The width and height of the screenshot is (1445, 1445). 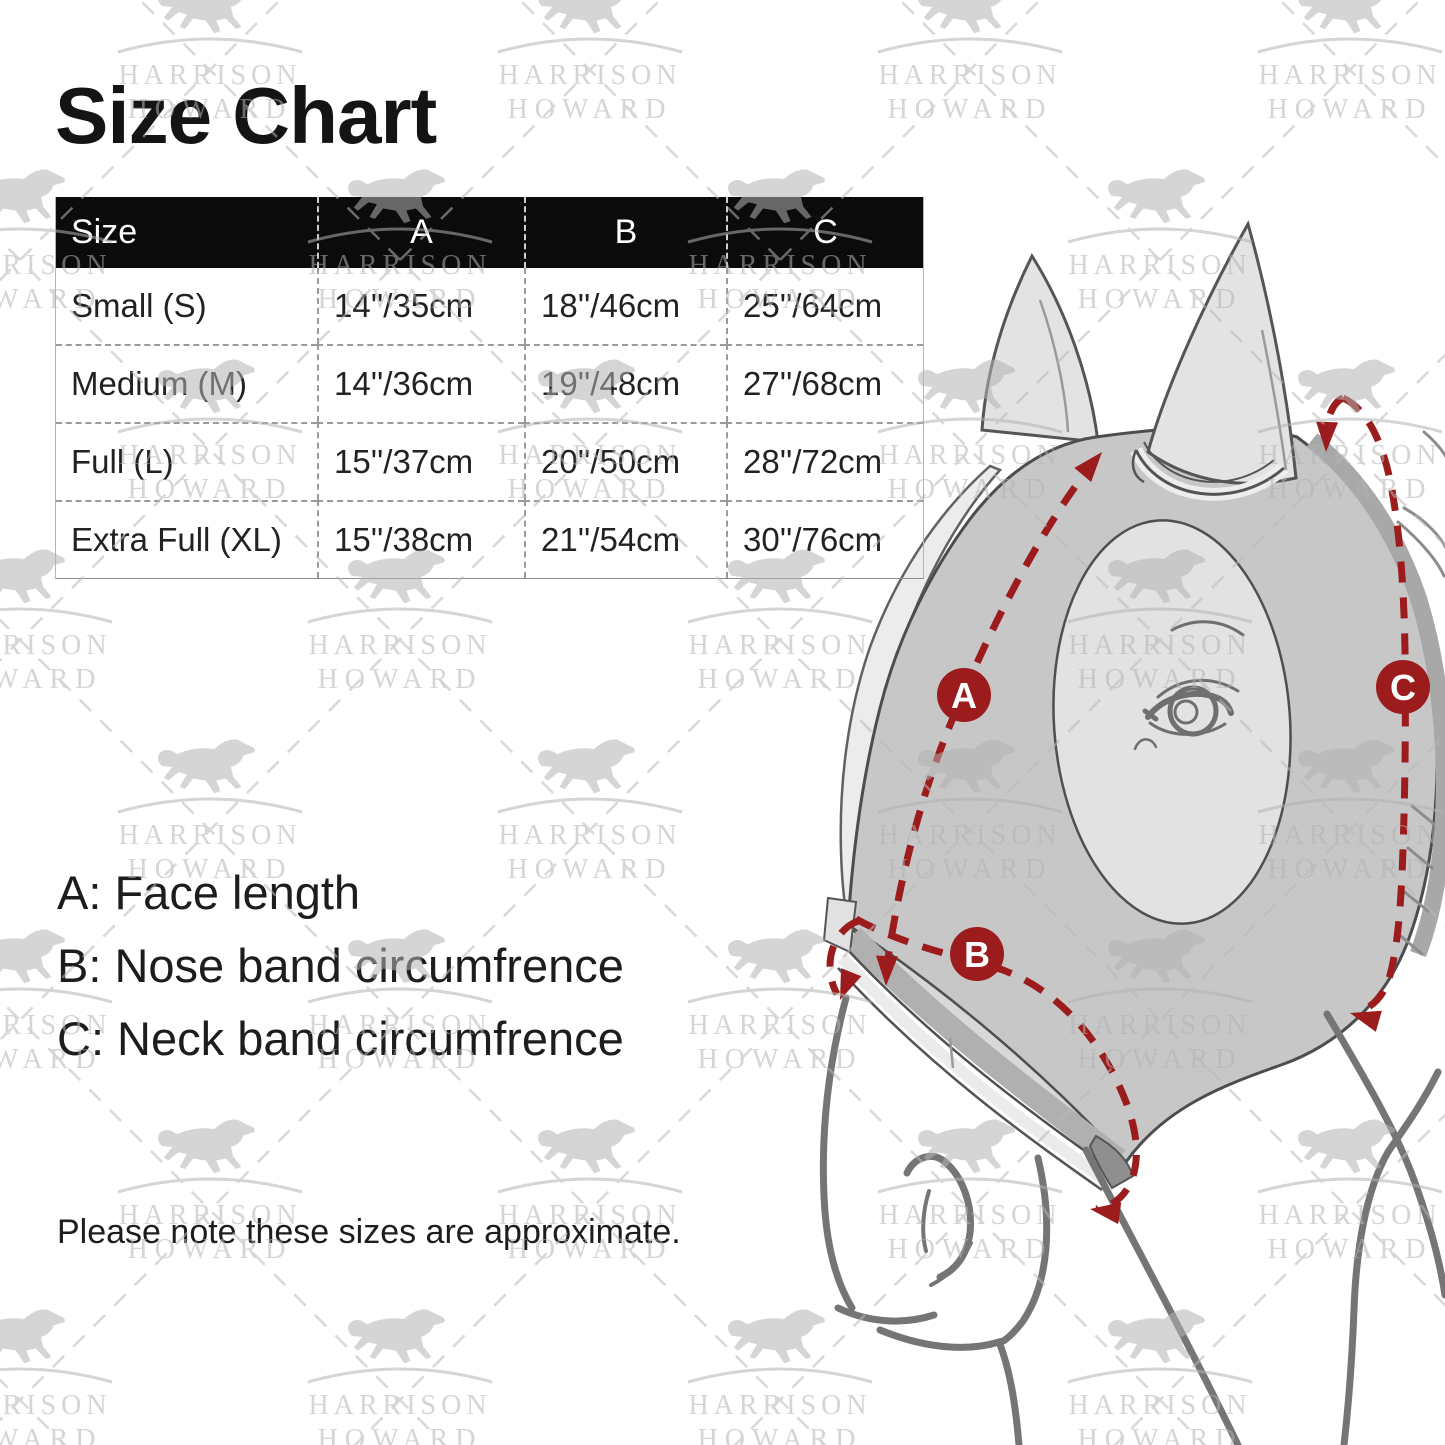 I want to click on svg-text: C, so click(x=1403, y=687).